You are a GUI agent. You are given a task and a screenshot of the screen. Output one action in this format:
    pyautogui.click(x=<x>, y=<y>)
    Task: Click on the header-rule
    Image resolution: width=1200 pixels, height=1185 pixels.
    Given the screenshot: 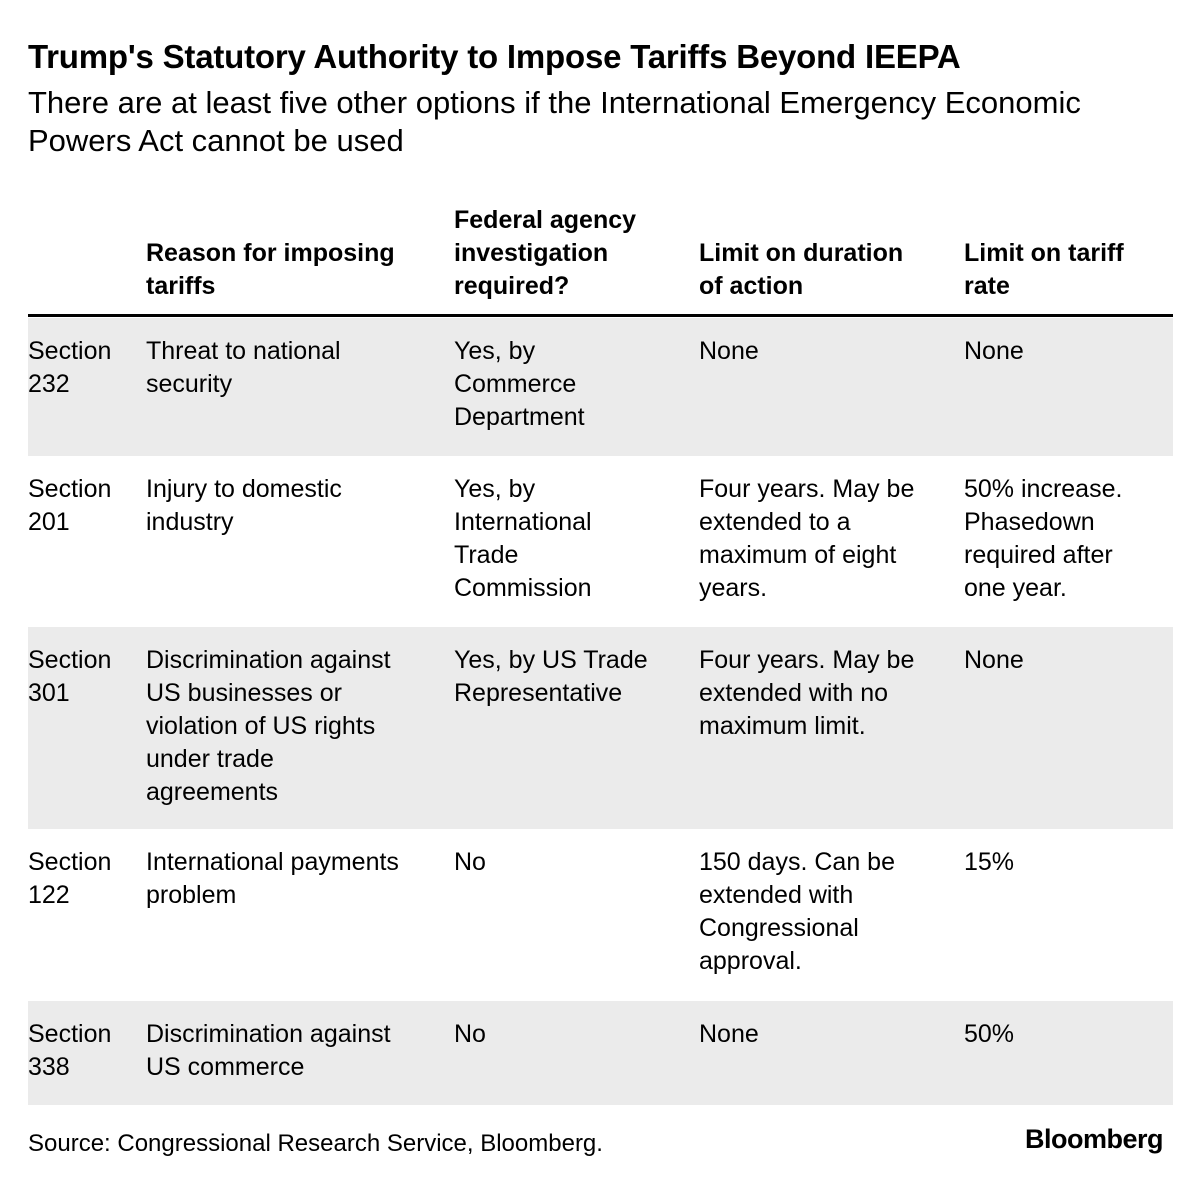 What is the action you would take?
    pyautogui.click(x=600, y=315)
    